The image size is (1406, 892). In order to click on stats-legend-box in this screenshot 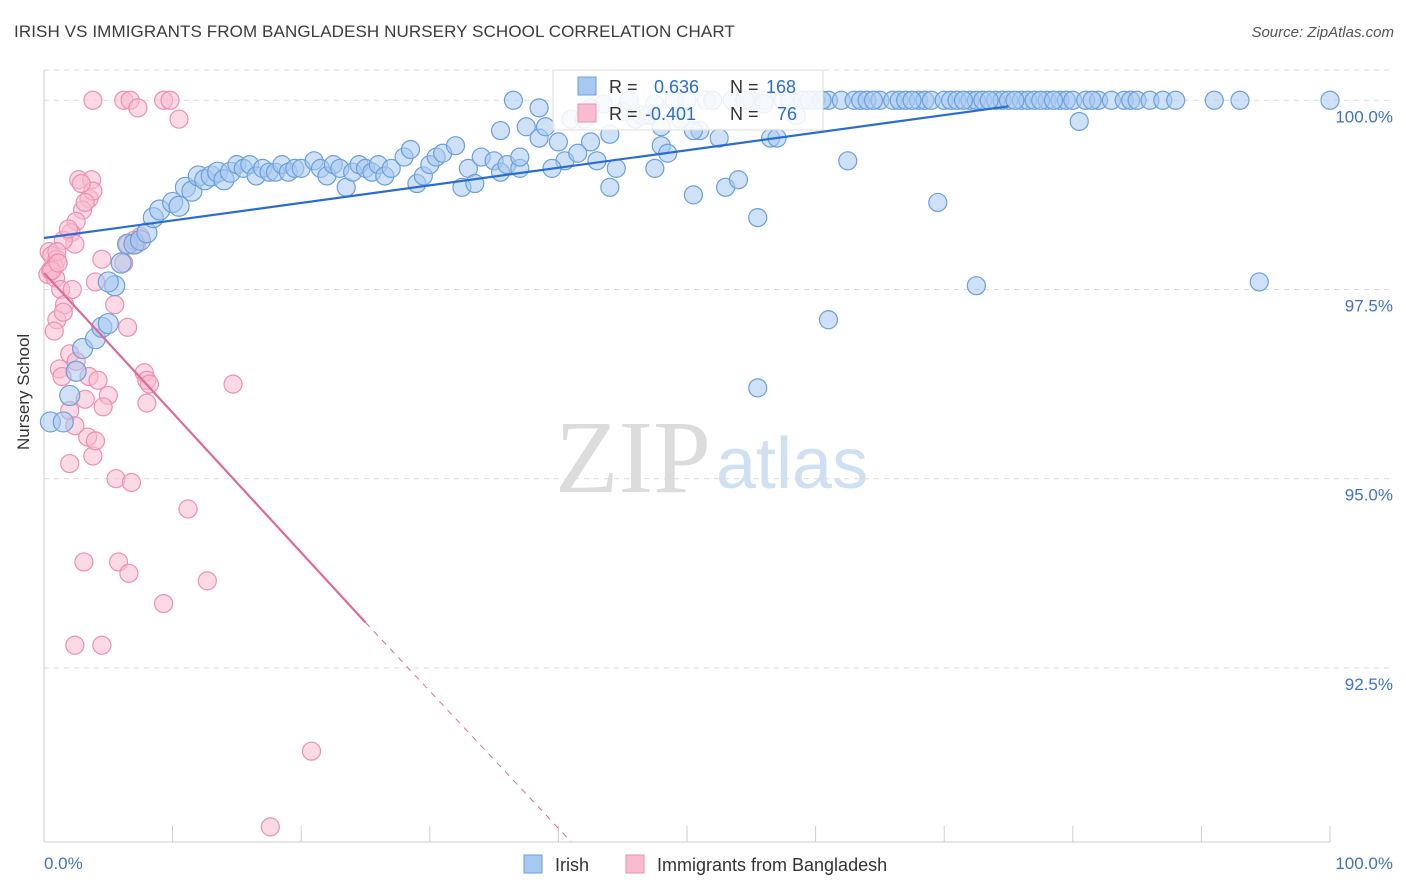, I will do `click(688, 100)`.